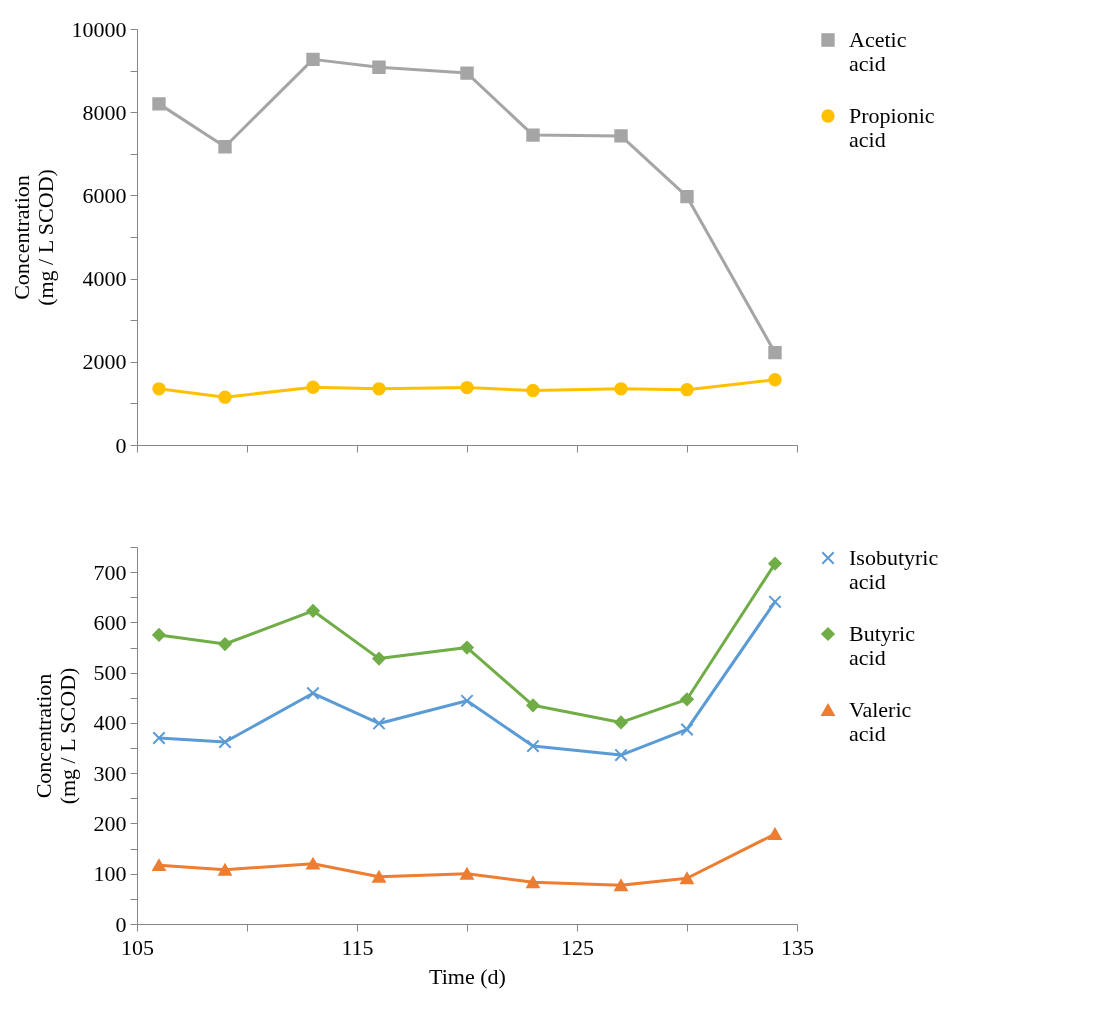 This screenshot has width=1104, height=1013. Describe the element at coordinates (892, 127) in the screenshot. I see `legend-label: Propionic acid` at that location.